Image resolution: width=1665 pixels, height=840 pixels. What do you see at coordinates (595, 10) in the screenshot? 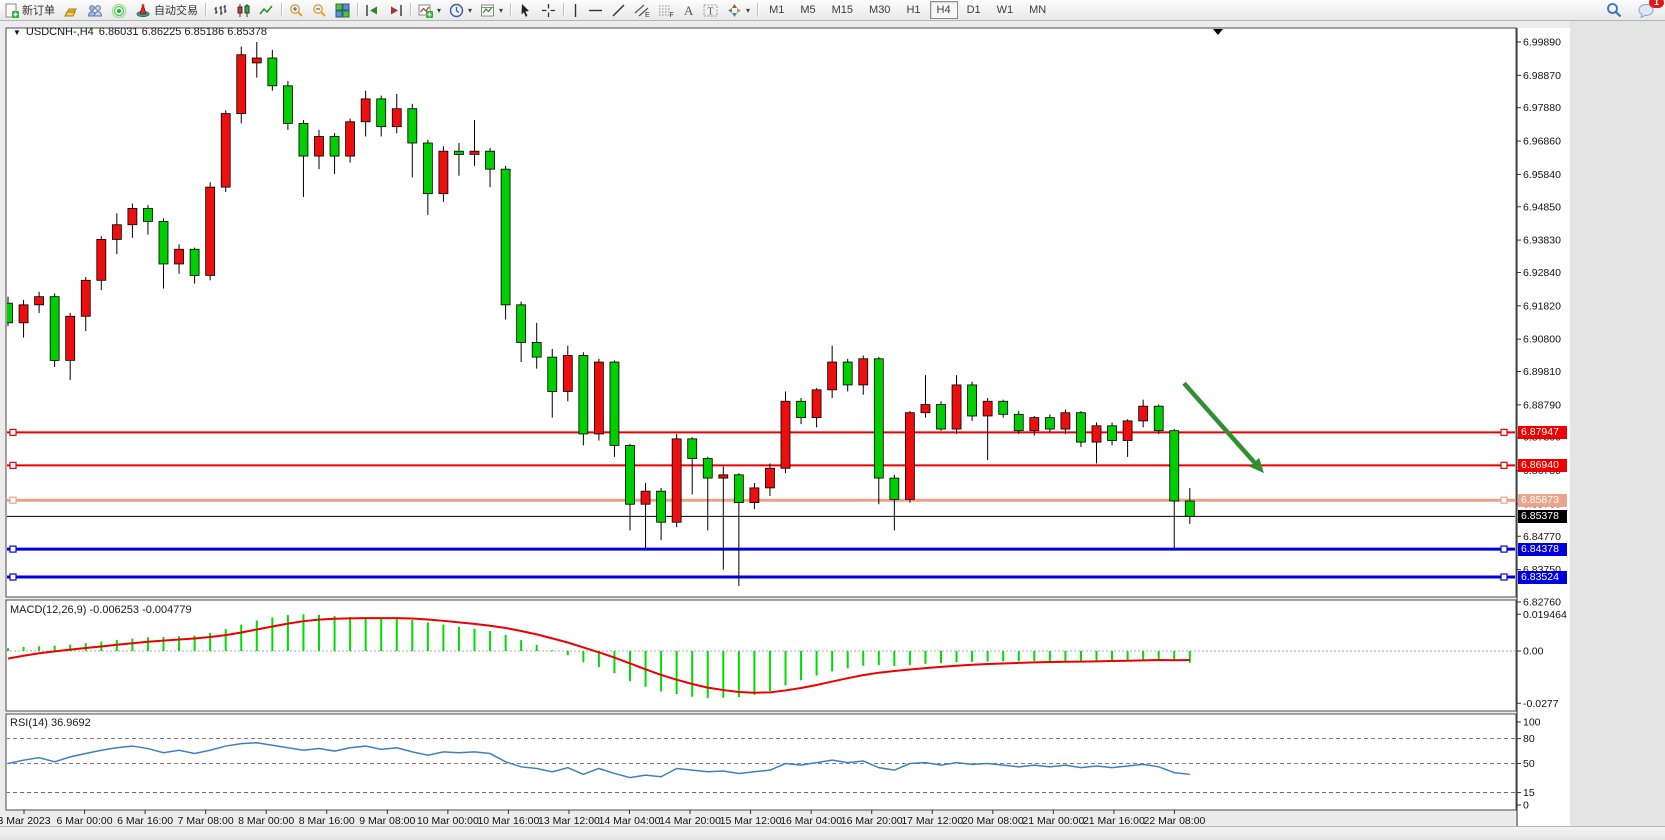
I see `horizontal-line-button` at bounding box center [595, 10].